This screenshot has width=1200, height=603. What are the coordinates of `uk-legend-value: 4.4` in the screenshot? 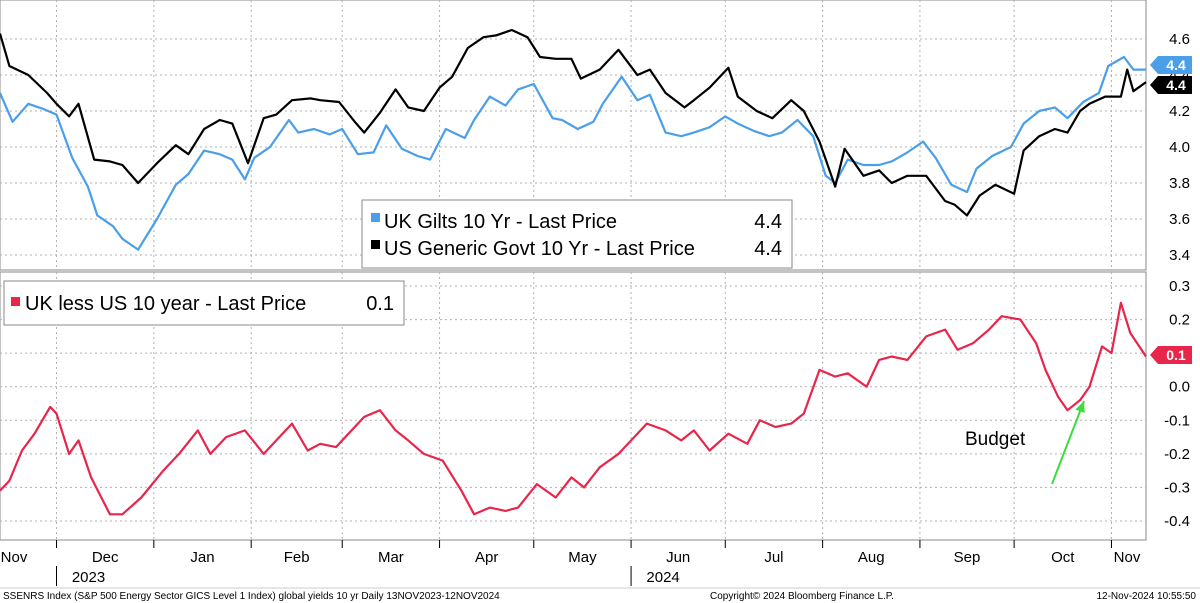 It's located at (768, 222).